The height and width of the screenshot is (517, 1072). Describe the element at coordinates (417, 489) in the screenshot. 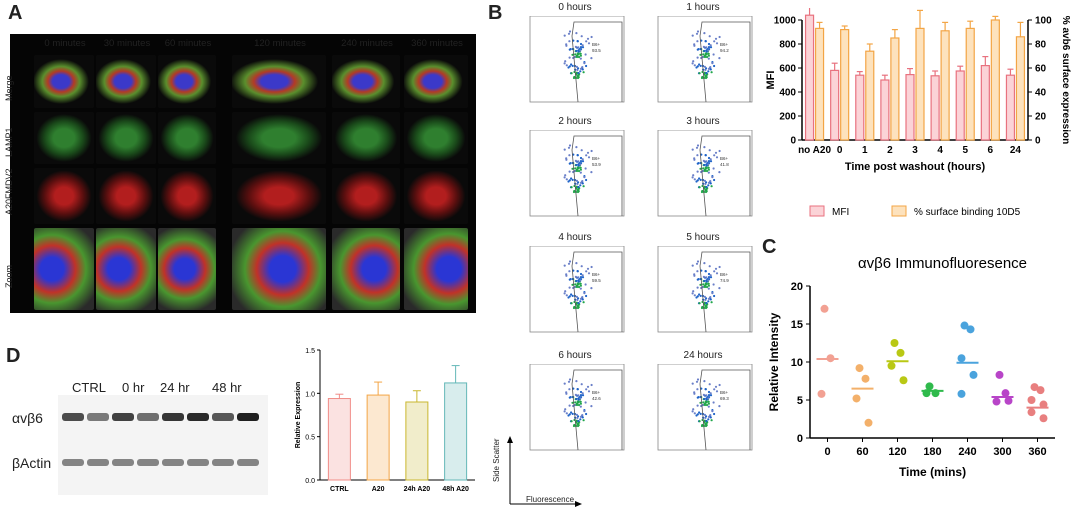

I see `x-tick-label: 24h A20` at that location.